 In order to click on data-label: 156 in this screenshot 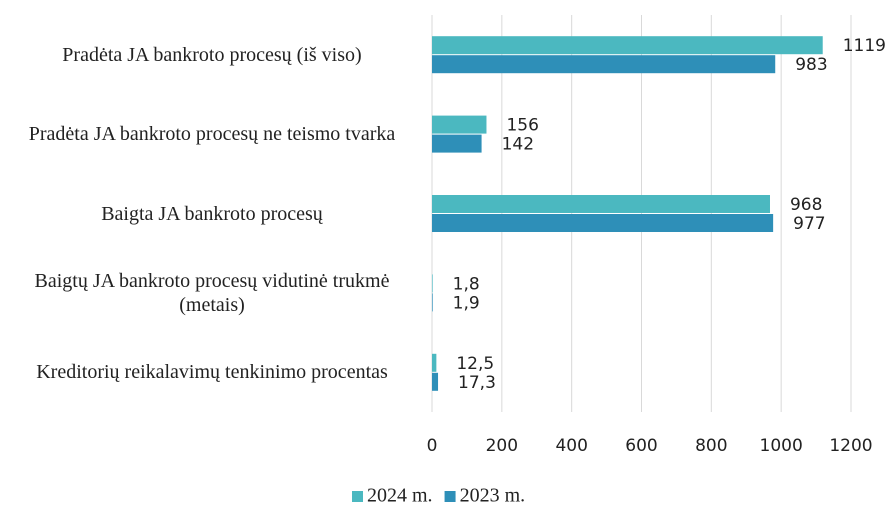, I will do `click(522, 126)`.